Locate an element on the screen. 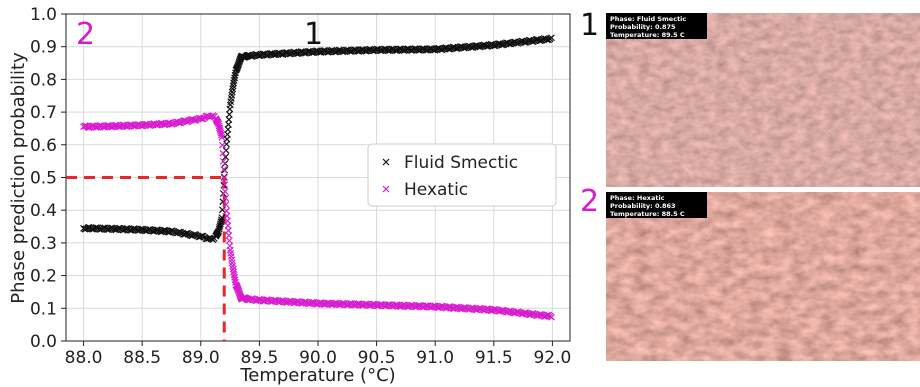  threshold-lines is located at coordinates (146, 258).